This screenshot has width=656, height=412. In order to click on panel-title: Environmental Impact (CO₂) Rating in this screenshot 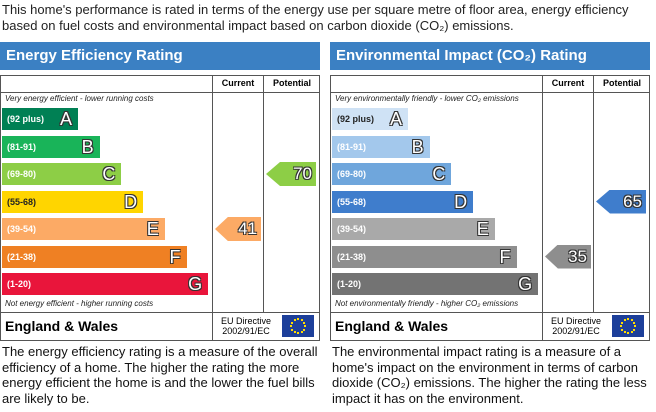, I will do `click(490, 56)`.